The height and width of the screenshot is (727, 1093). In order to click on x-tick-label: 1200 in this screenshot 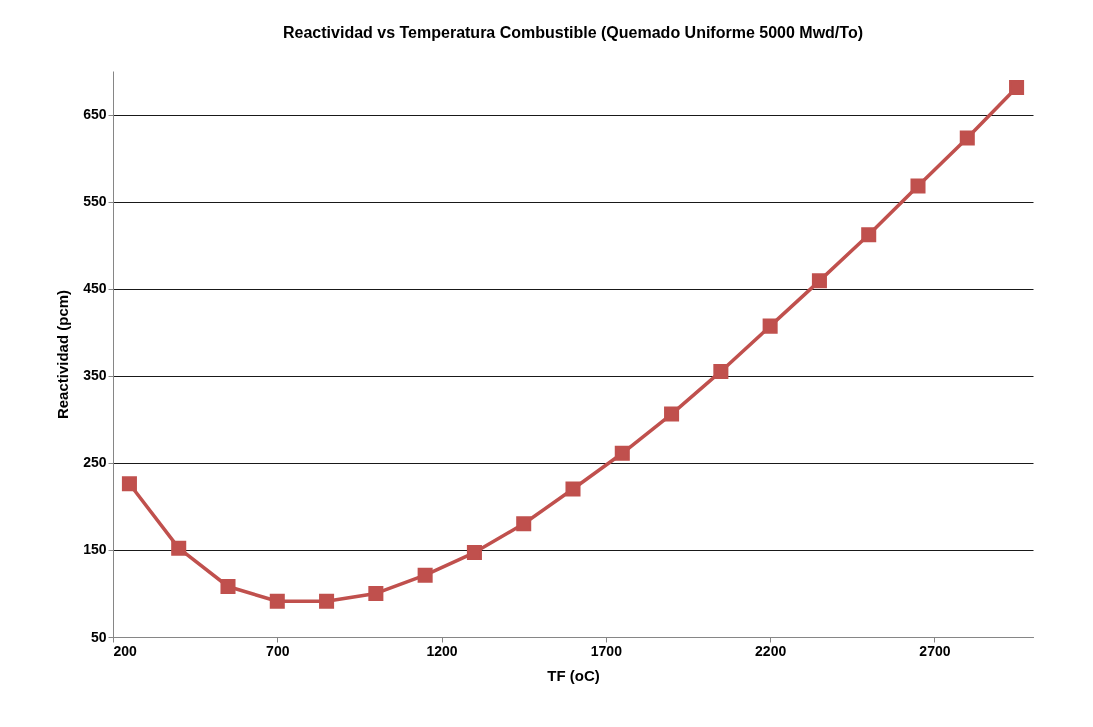, I will do `click(442, 650)`.